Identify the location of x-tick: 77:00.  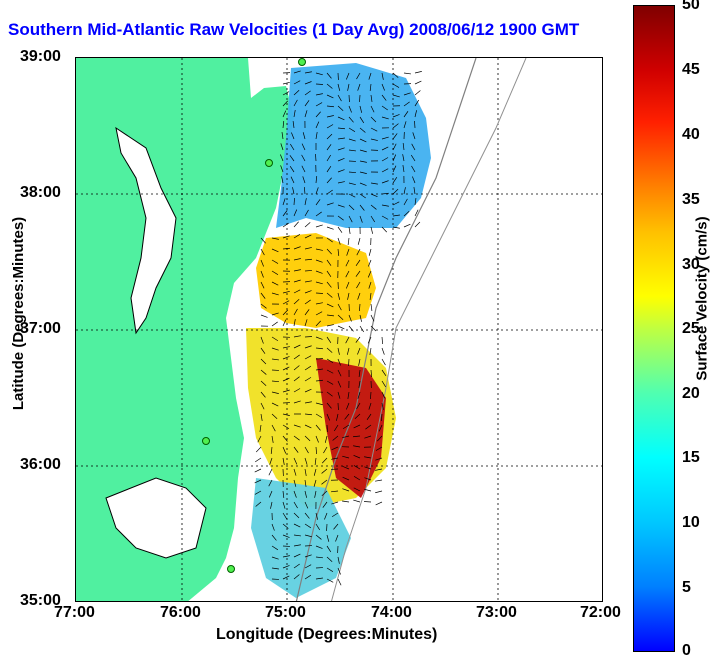
(74, 613).